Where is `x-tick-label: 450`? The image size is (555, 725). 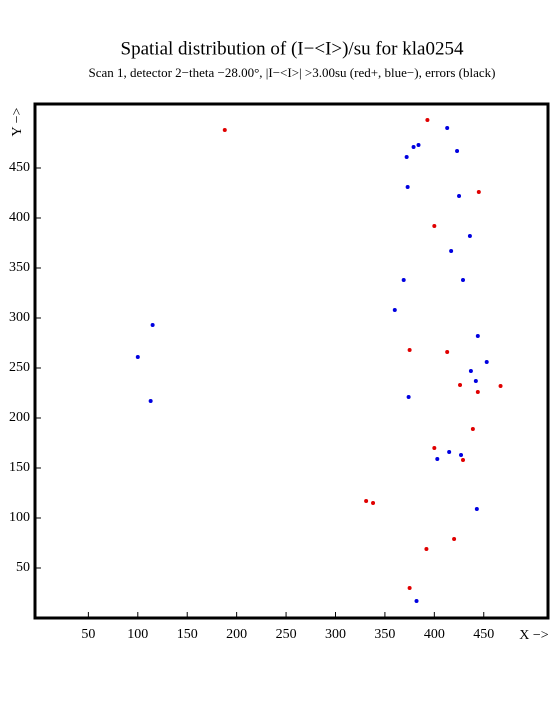
x-tick-label: 450 is located at coordinates (483, 634).